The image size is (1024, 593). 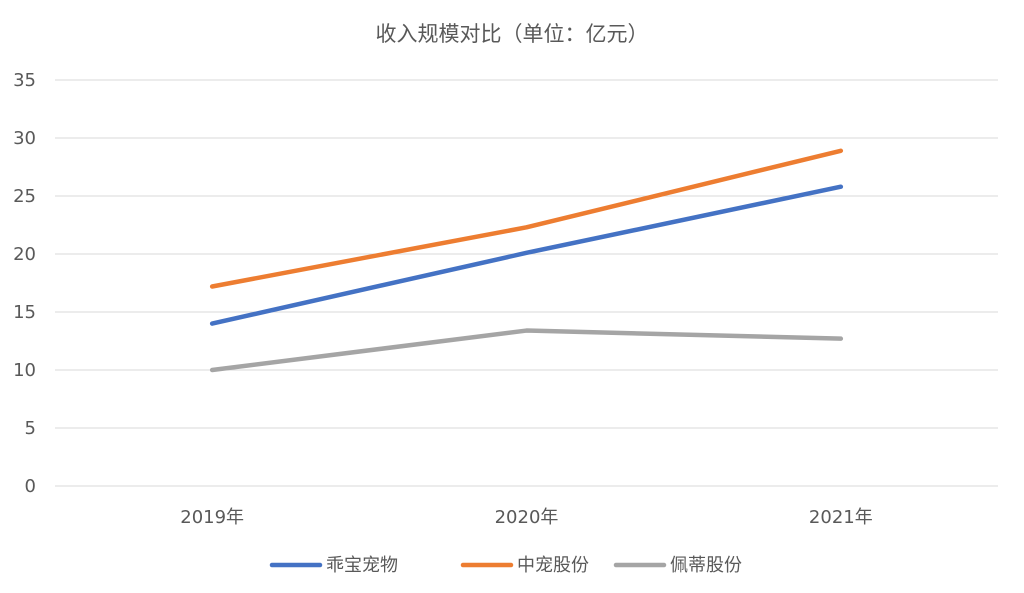 I want to click on y-axis-ticks: 0 5 10 15 20 25 30 35, so click(x=24, y=283).